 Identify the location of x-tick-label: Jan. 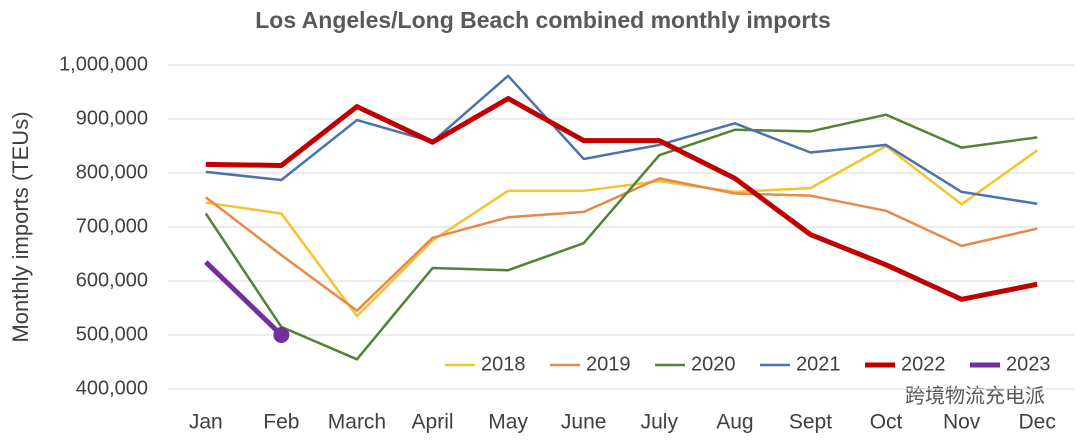
(206, 422).